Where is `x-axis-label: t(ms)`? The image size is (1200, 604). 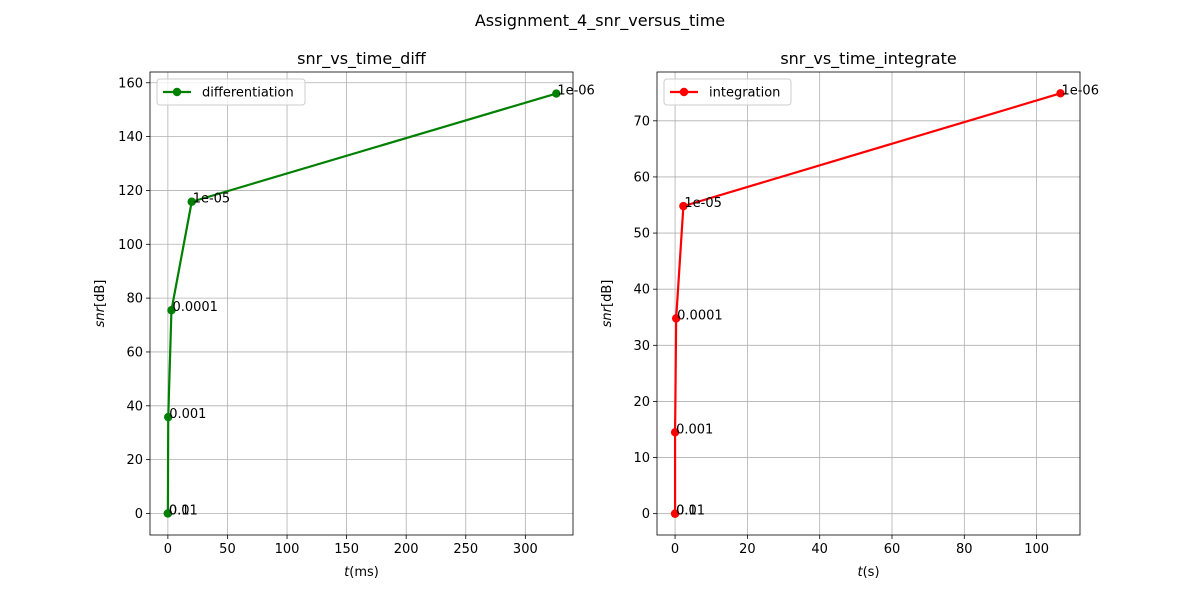
x-axis-label: t(ms) is located at coordinates (361, 572).